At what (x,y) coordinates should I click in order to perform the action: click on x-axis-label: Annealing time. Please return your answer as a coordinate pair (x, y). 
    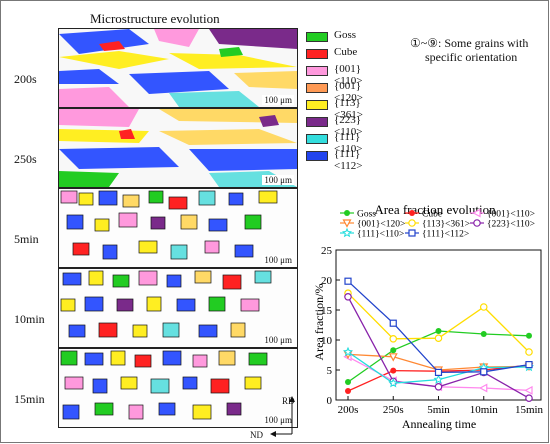
    Looking at the image, I should click on (439, 424).